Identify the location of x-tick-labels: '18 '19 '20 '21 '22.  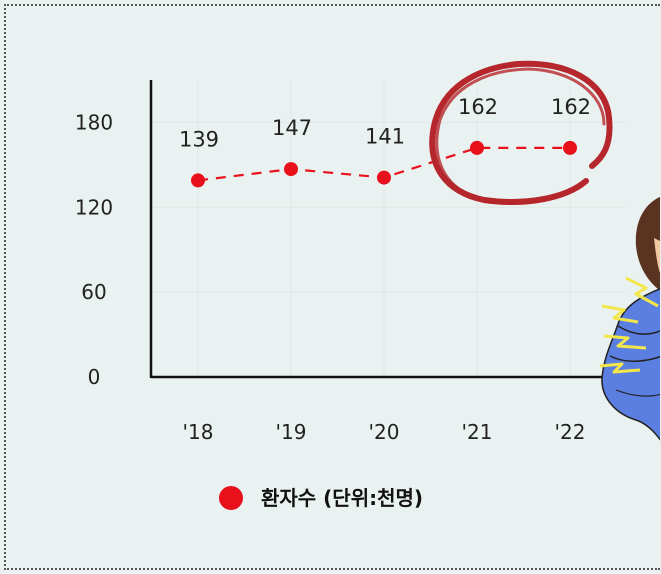
(384, 432).